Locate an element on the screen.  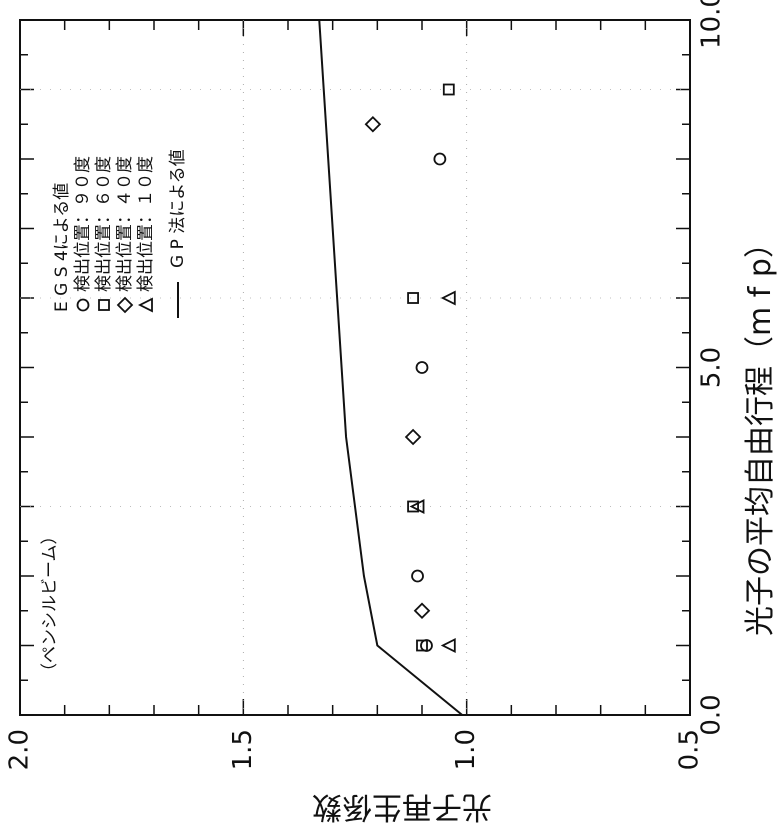
legend-label: 検出位置：１０度 is located at coordinates (146, 224).